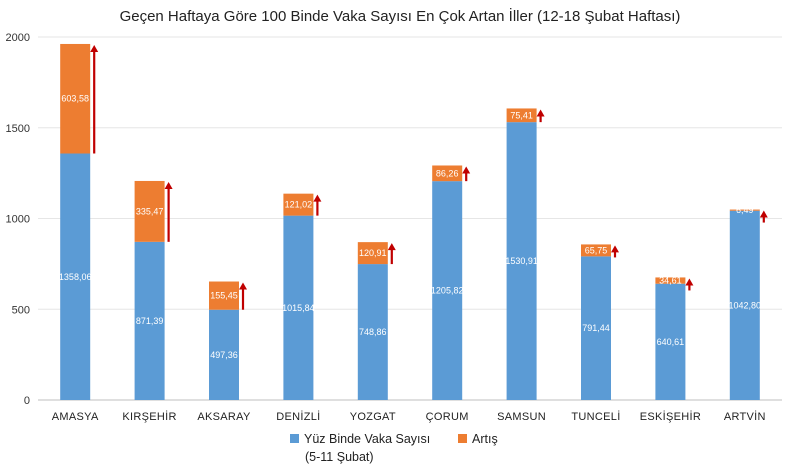 This screenshot has height=475, width=800. I want to click on data-label-base: 497,36, so click(224, 355).